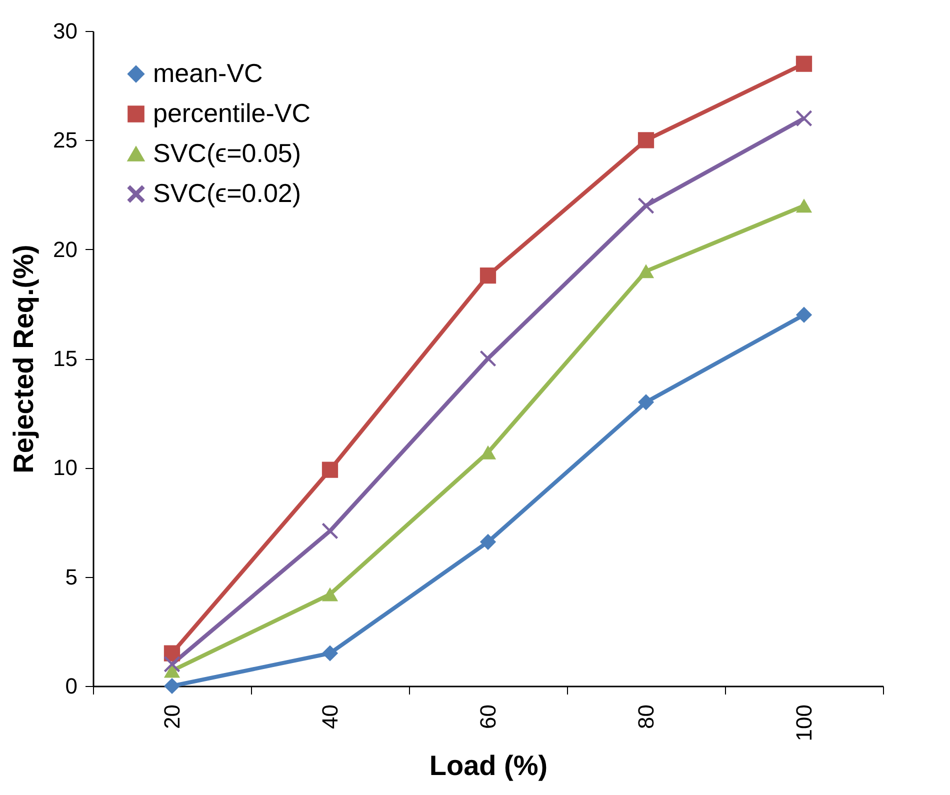 This screenshot has height=795, width=950. Describe the element at coordinates (488, 766) in the screenshot. I see `x-axis-title: Load (%)` at that location.